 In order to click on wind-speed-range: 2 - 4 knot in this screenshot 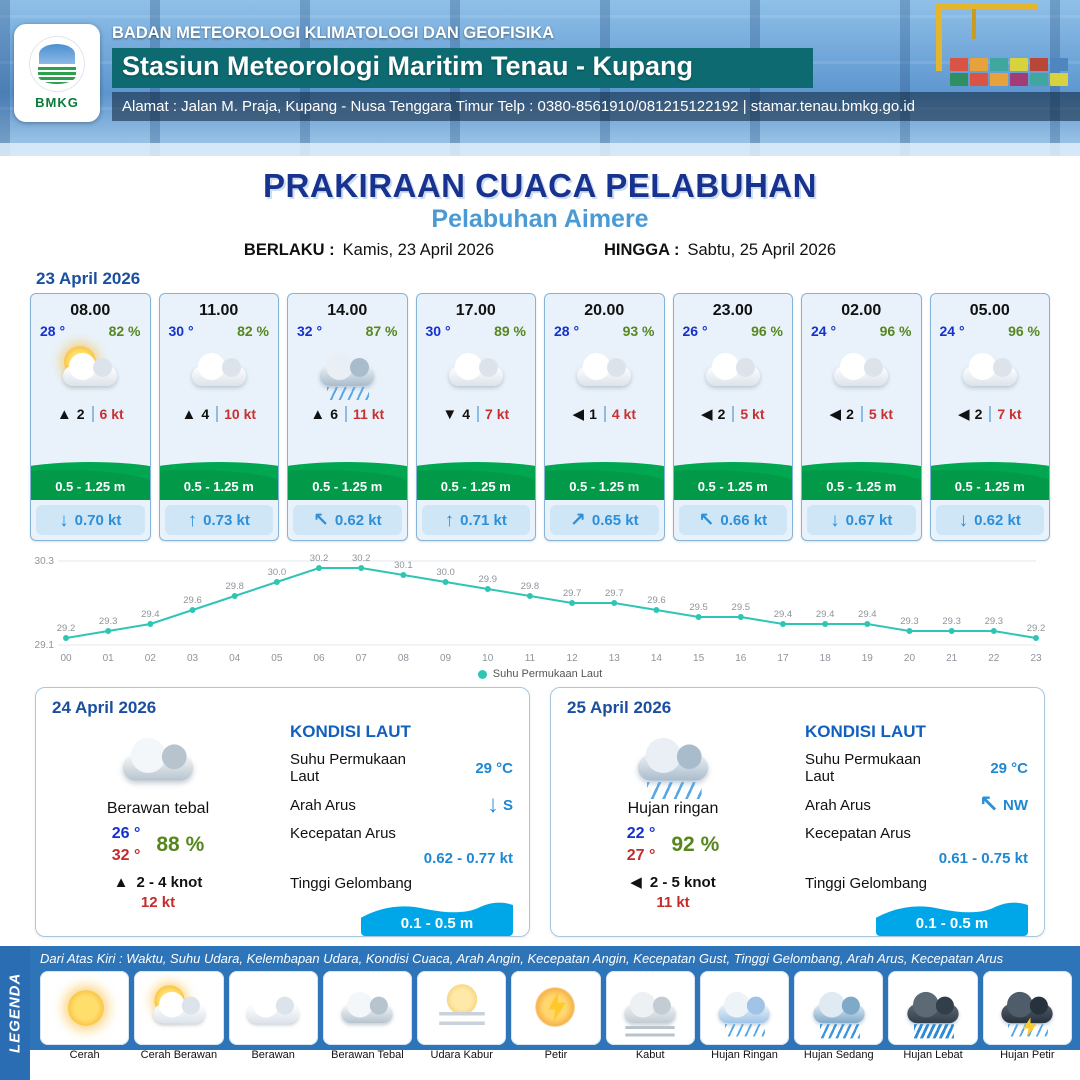, I will do `click(169, 882)`.